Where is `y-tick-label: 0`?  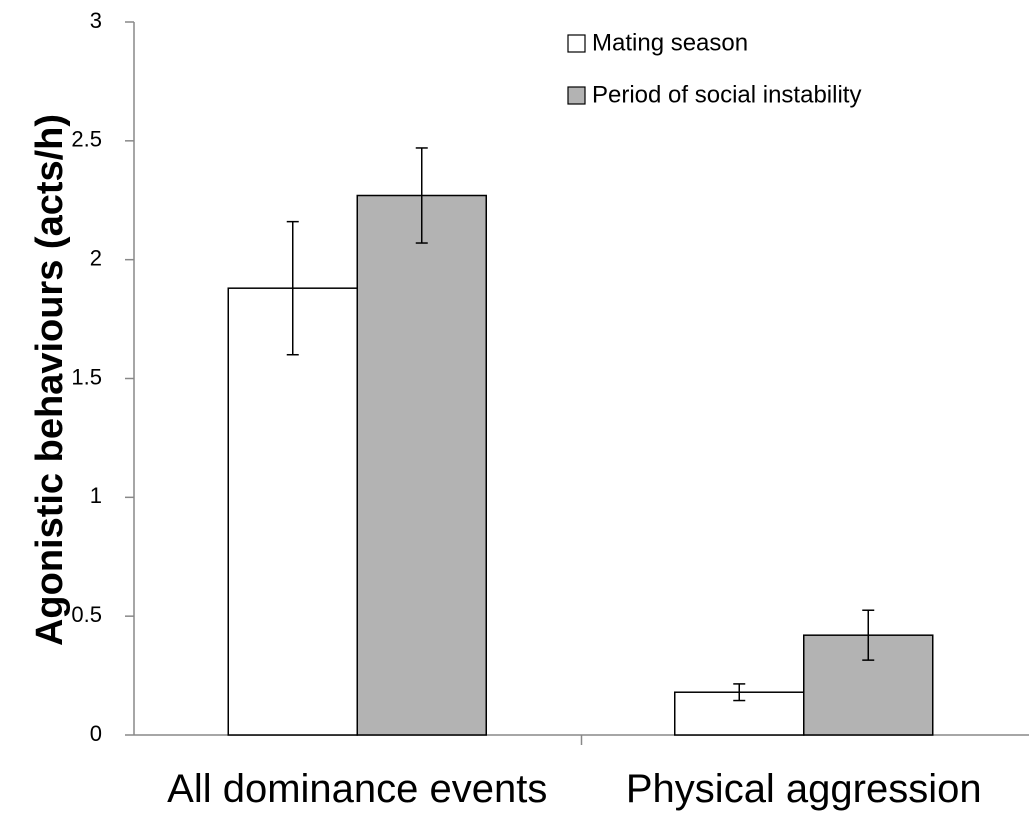
y-tick-label: 0 is located at coordinates (96, 733).